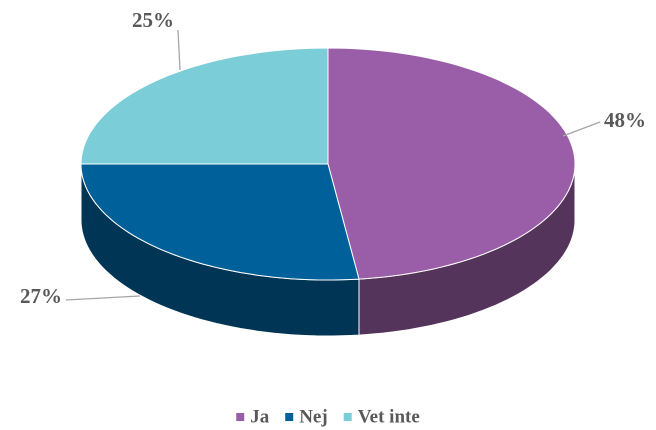 The height and width of the screenshot is (430, 656). I want to click on legend-label: Nej, so click(313, 416).